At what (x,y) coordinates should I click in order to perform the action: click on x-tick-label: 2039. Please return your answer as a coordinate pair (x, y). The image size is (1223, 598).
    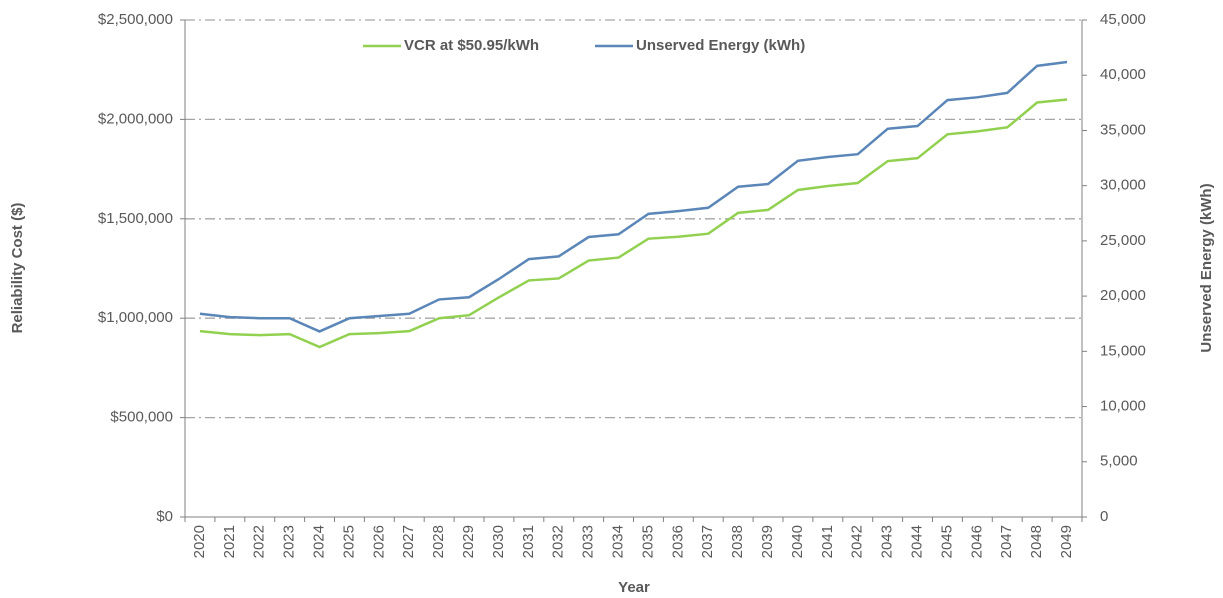
    Looking at the image, I should click on (767, 541).